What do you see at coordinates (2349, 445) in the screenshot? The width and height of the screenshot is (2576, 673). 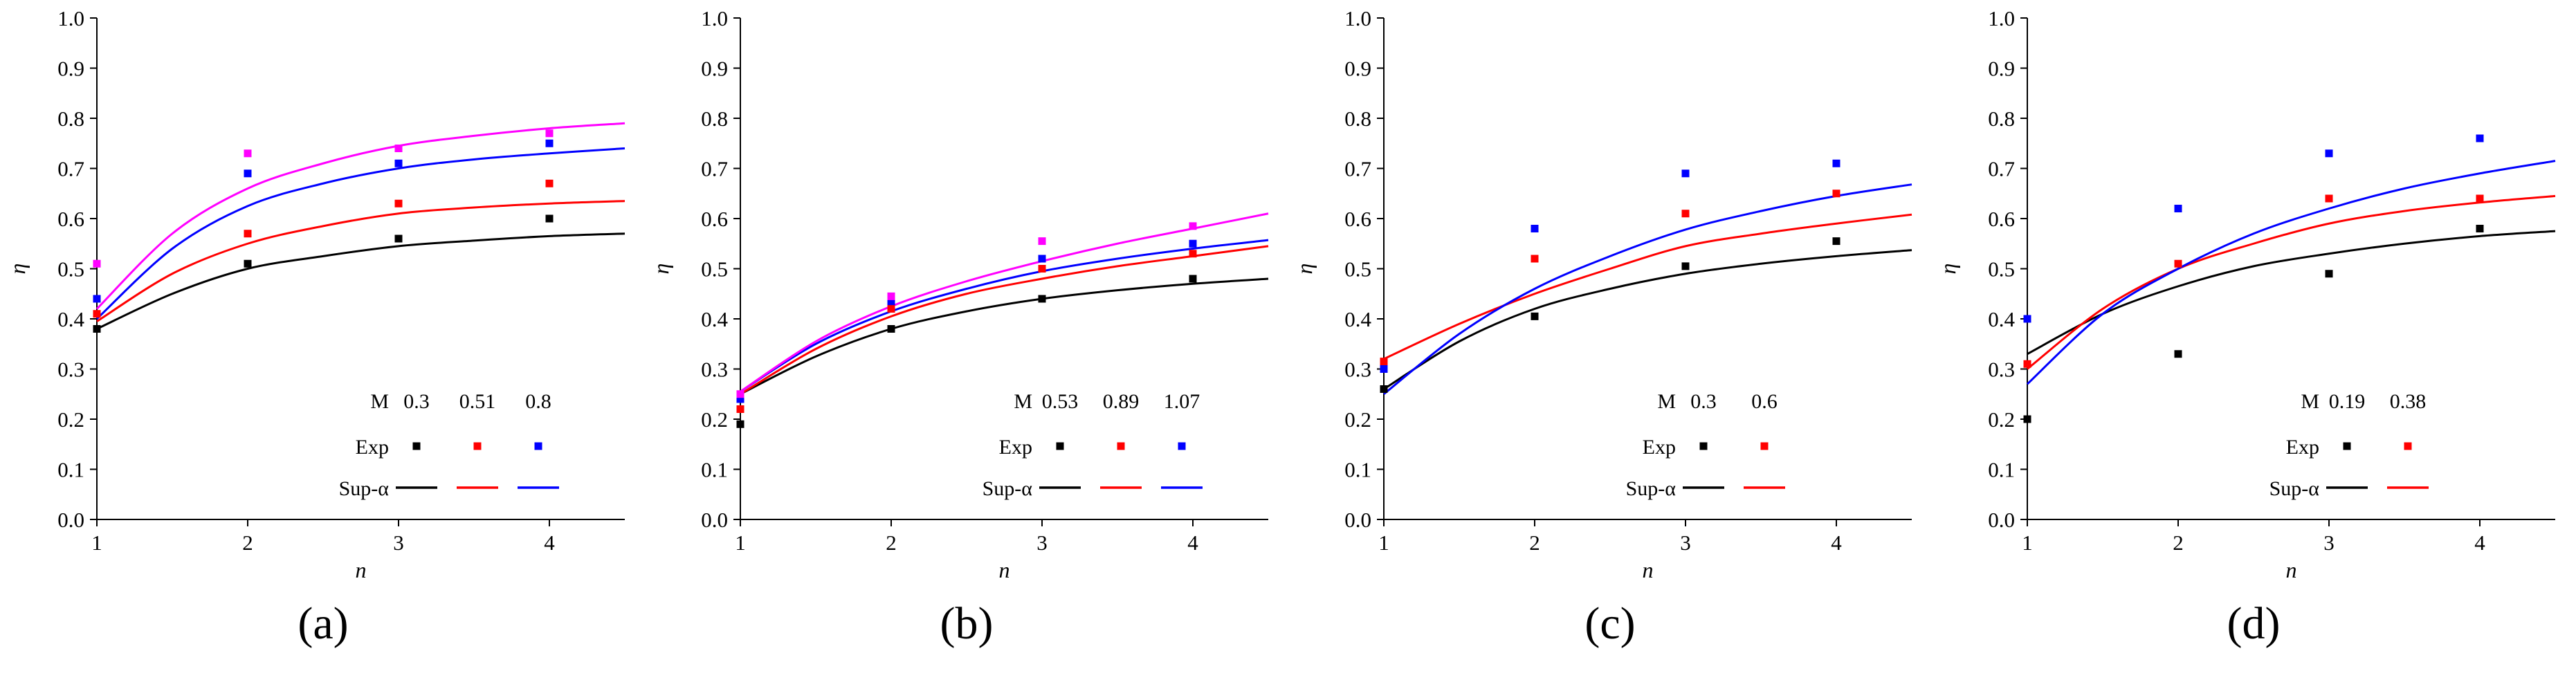 I see `legend: M 0.19 0.38 Exp Sup-α` at bounding box center [2349, 445].